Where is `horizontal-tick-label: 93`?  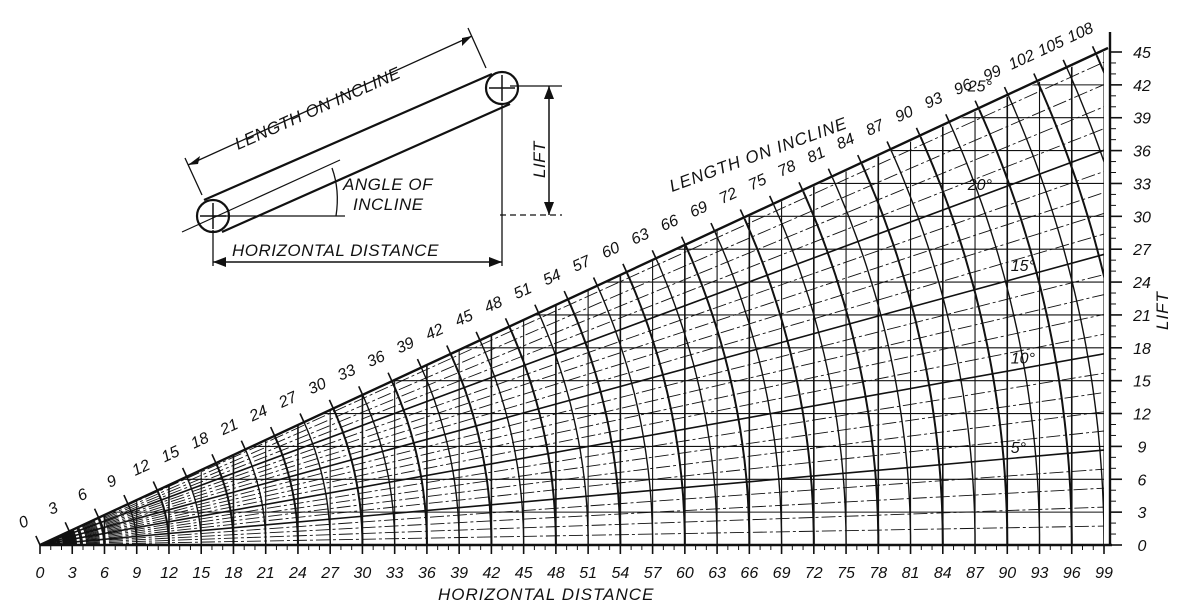 horizontal-tick-label: 93 is located at coordinates (1040, 573).